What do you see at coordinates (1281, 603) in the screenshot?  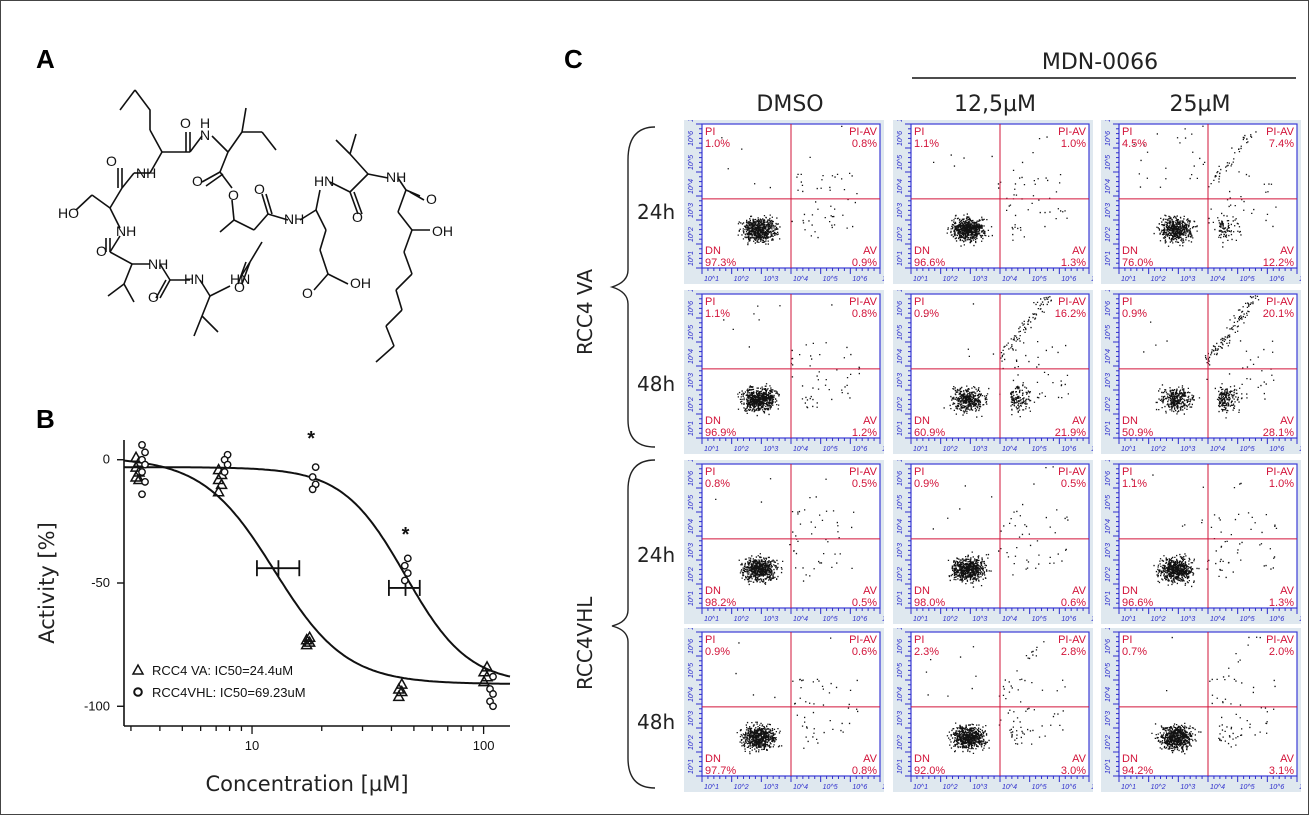 I see `quadrant-value-av: 1.3%` at bounding box center [1281, 603].